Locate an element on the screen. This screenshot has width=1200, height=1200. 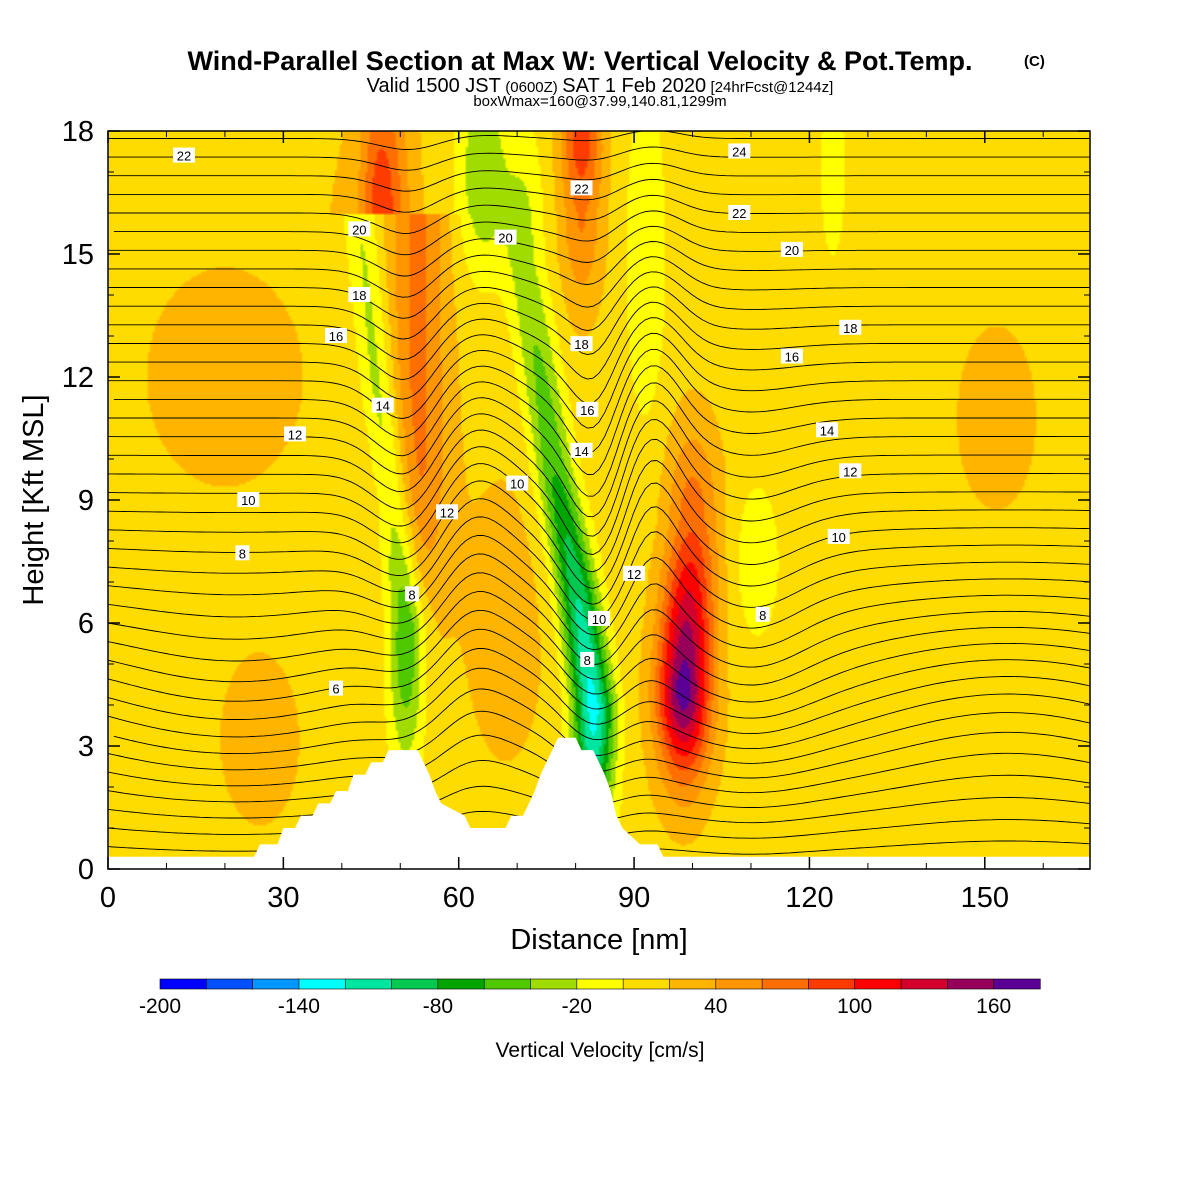
x-tick-label: 60 is located at coordinates (459, 898).